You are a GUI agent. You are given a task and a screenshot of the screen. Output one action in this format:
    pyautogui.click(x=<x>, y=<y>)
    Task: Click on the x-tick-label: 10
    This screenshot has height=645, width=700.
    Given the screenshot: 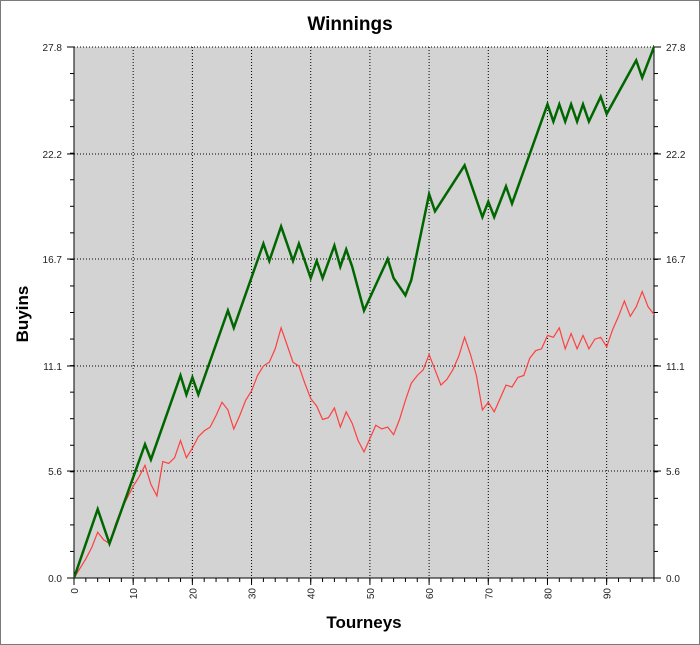 What is the action you would take?
    pyautogui.click(x=134, y=594)
    